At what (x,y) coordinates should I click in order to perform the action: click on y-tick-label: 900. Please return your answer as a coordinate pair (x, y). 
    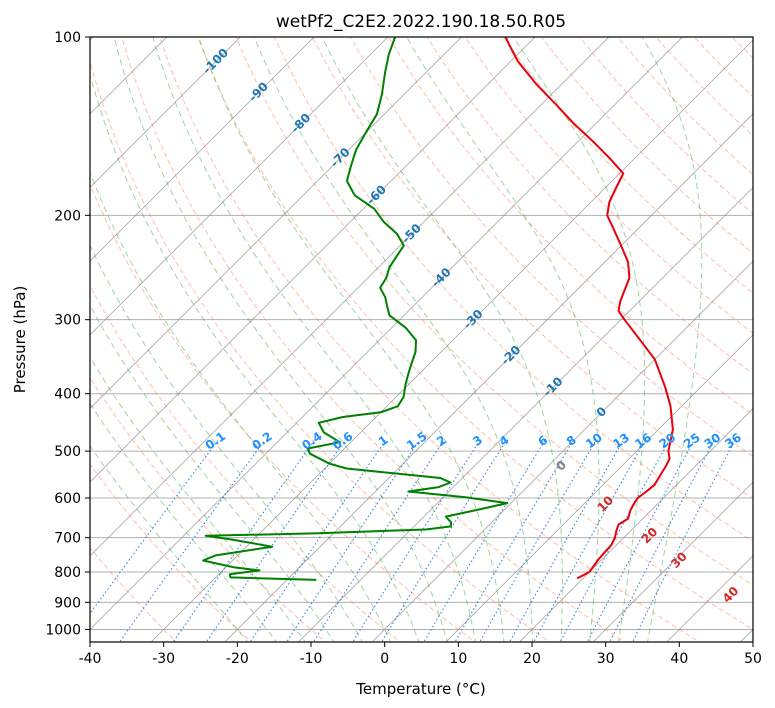
    Looking at the image, I should click on (67, 603).